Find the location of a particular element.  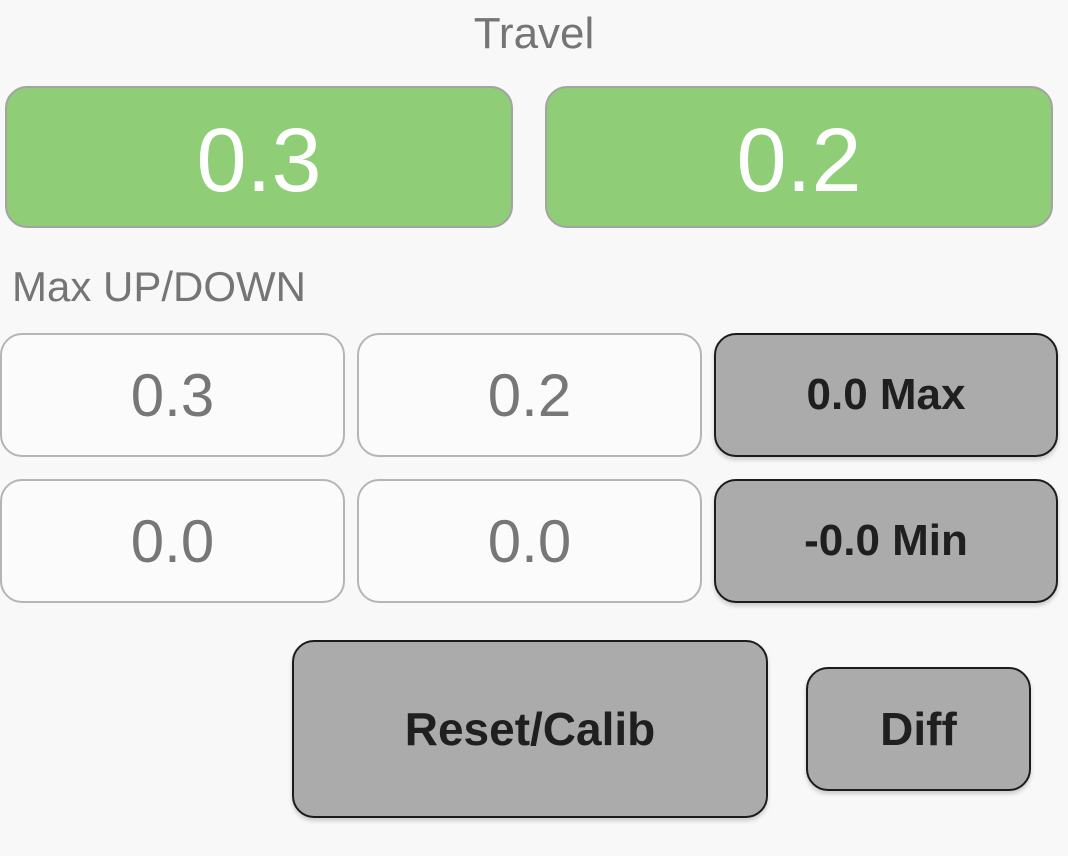

max-updown-label: Max UP/DOWN is located at coordinates (159, 286).